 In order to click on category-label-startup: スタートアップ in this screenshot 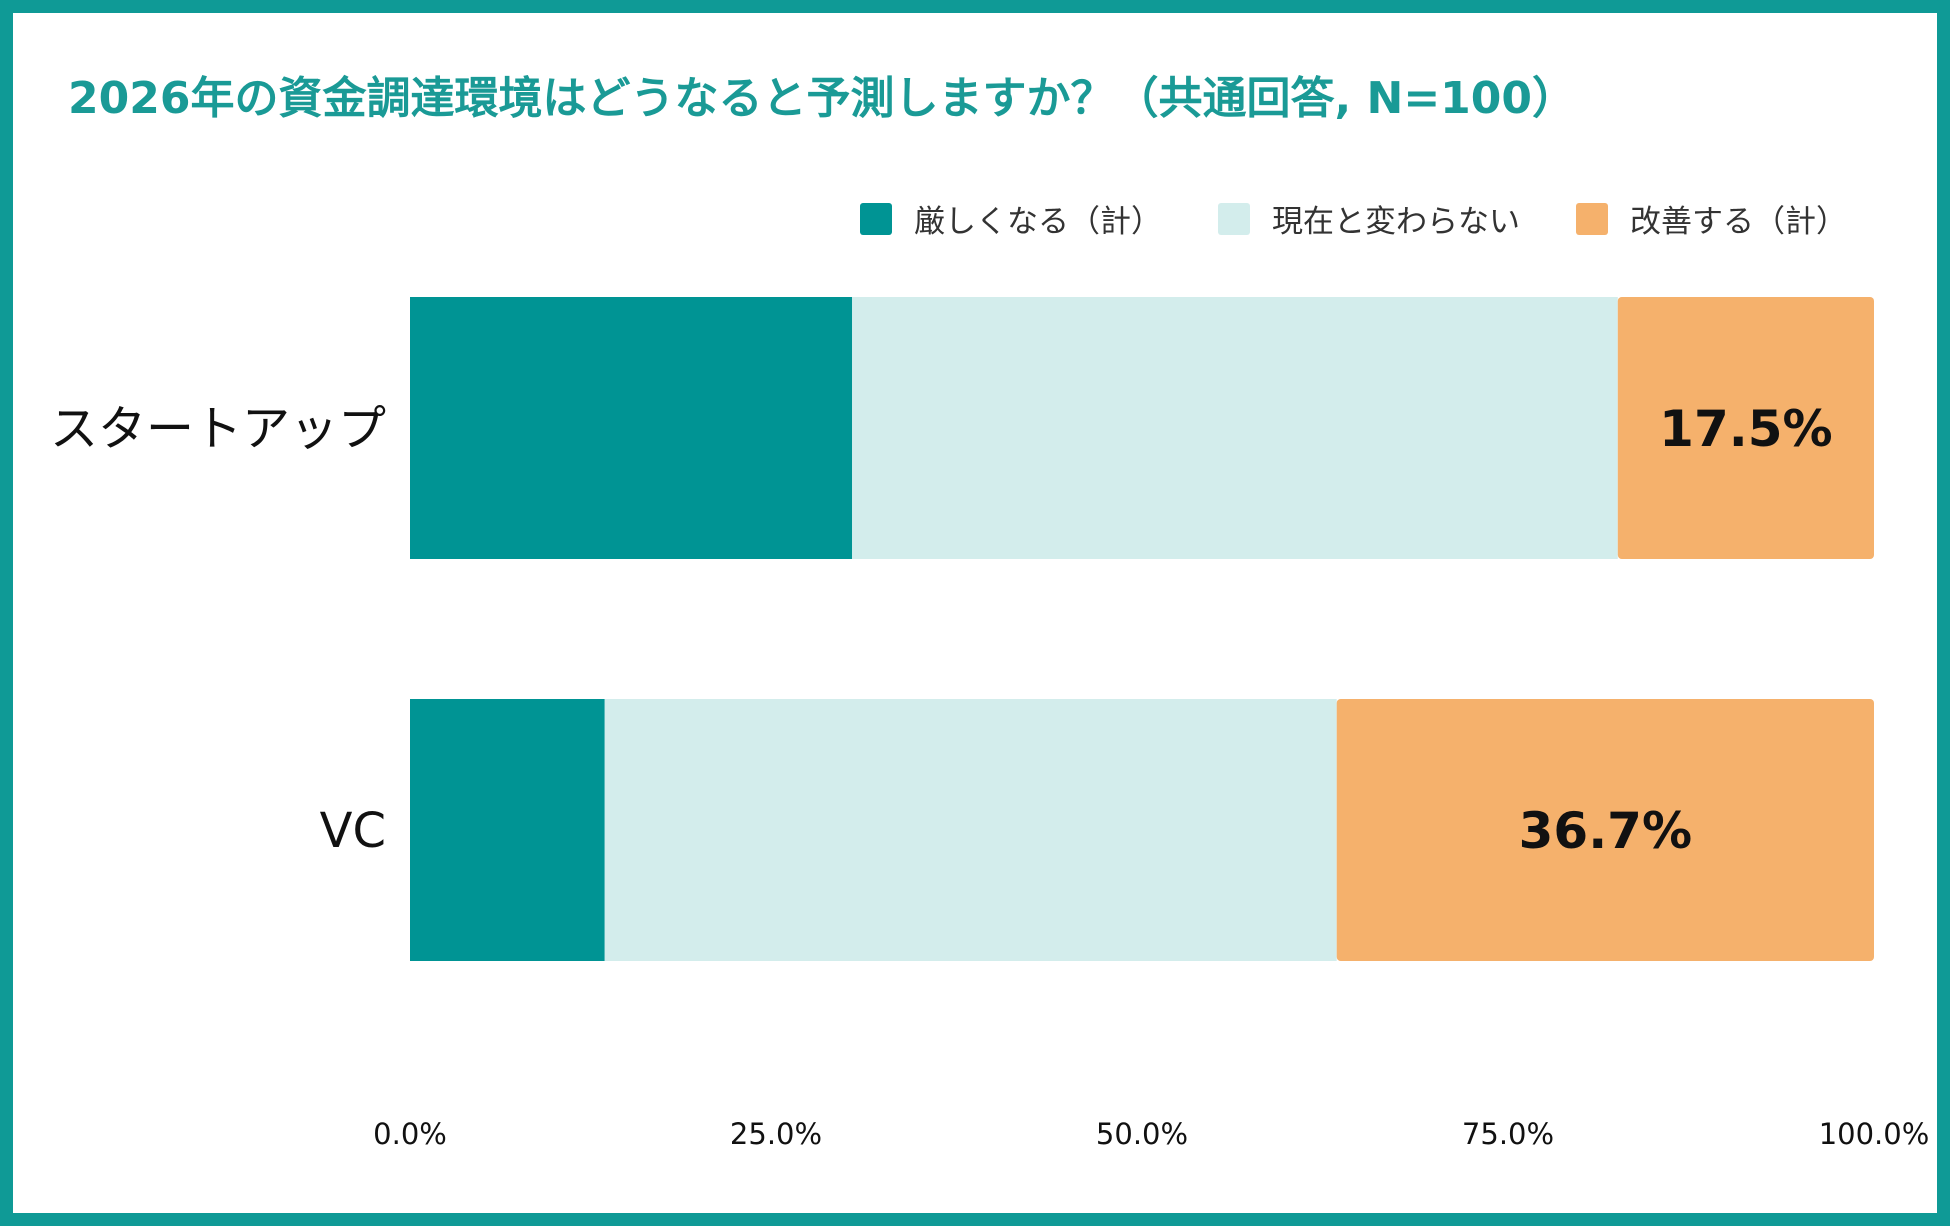, I will do `click(218, 429)`.